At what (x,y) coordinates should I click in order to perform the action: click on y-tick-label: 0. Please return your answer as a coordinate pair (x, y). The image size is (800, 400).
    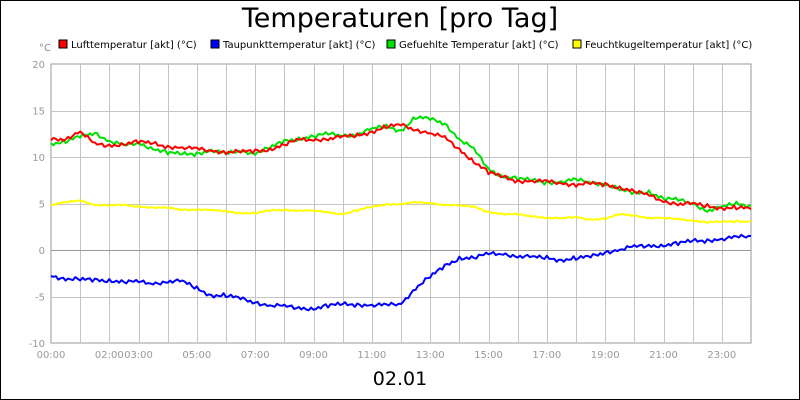
    Looking at the image, I should click on (42, 251).